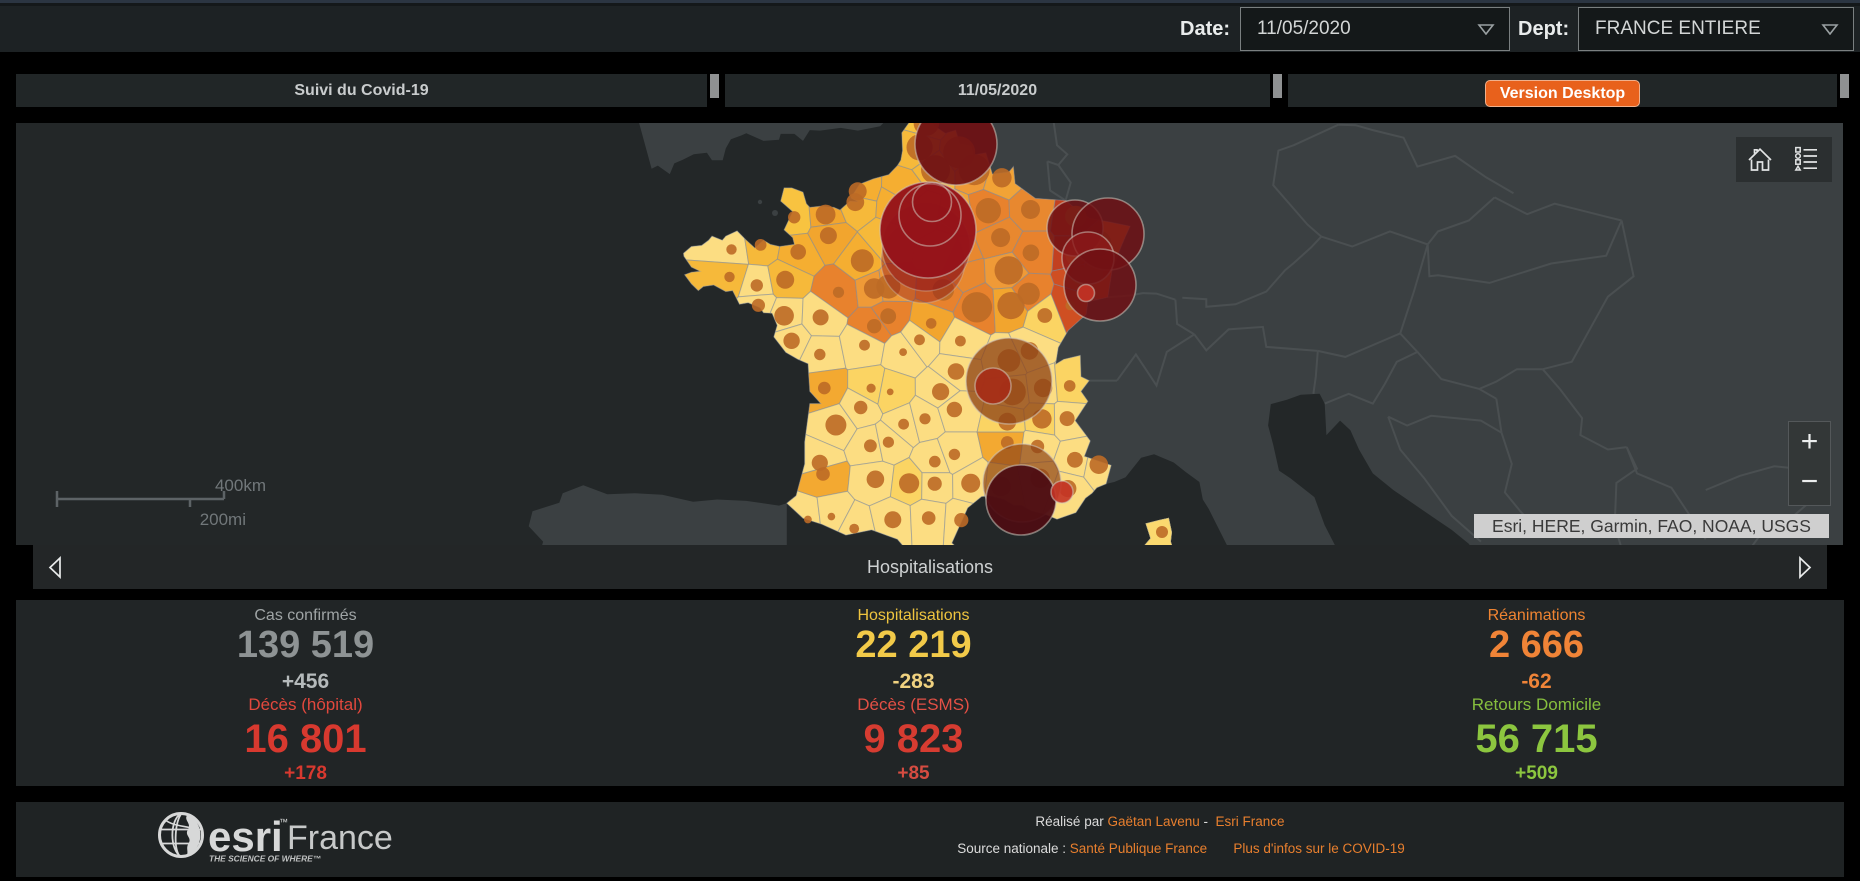 Image resolution: width=1860 pixels, height=881 pixels. Describe the element at coordinates (283, 822) in the screenshot. I see `svg-text: ™` at that location.